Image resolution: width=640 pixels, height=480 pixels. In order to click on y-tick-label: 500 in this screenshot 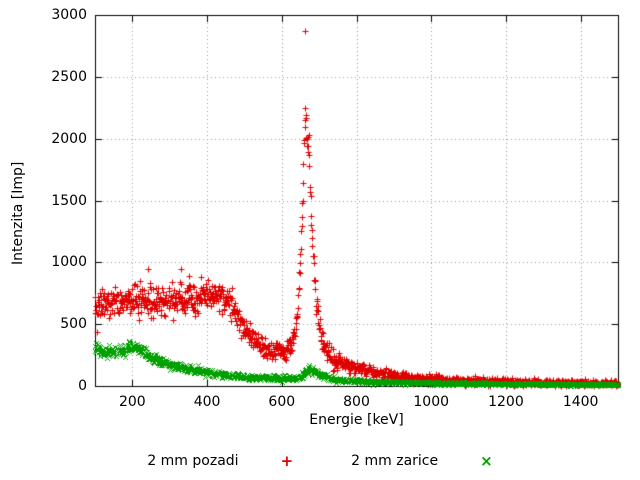, I will do `click(73, 324)`.